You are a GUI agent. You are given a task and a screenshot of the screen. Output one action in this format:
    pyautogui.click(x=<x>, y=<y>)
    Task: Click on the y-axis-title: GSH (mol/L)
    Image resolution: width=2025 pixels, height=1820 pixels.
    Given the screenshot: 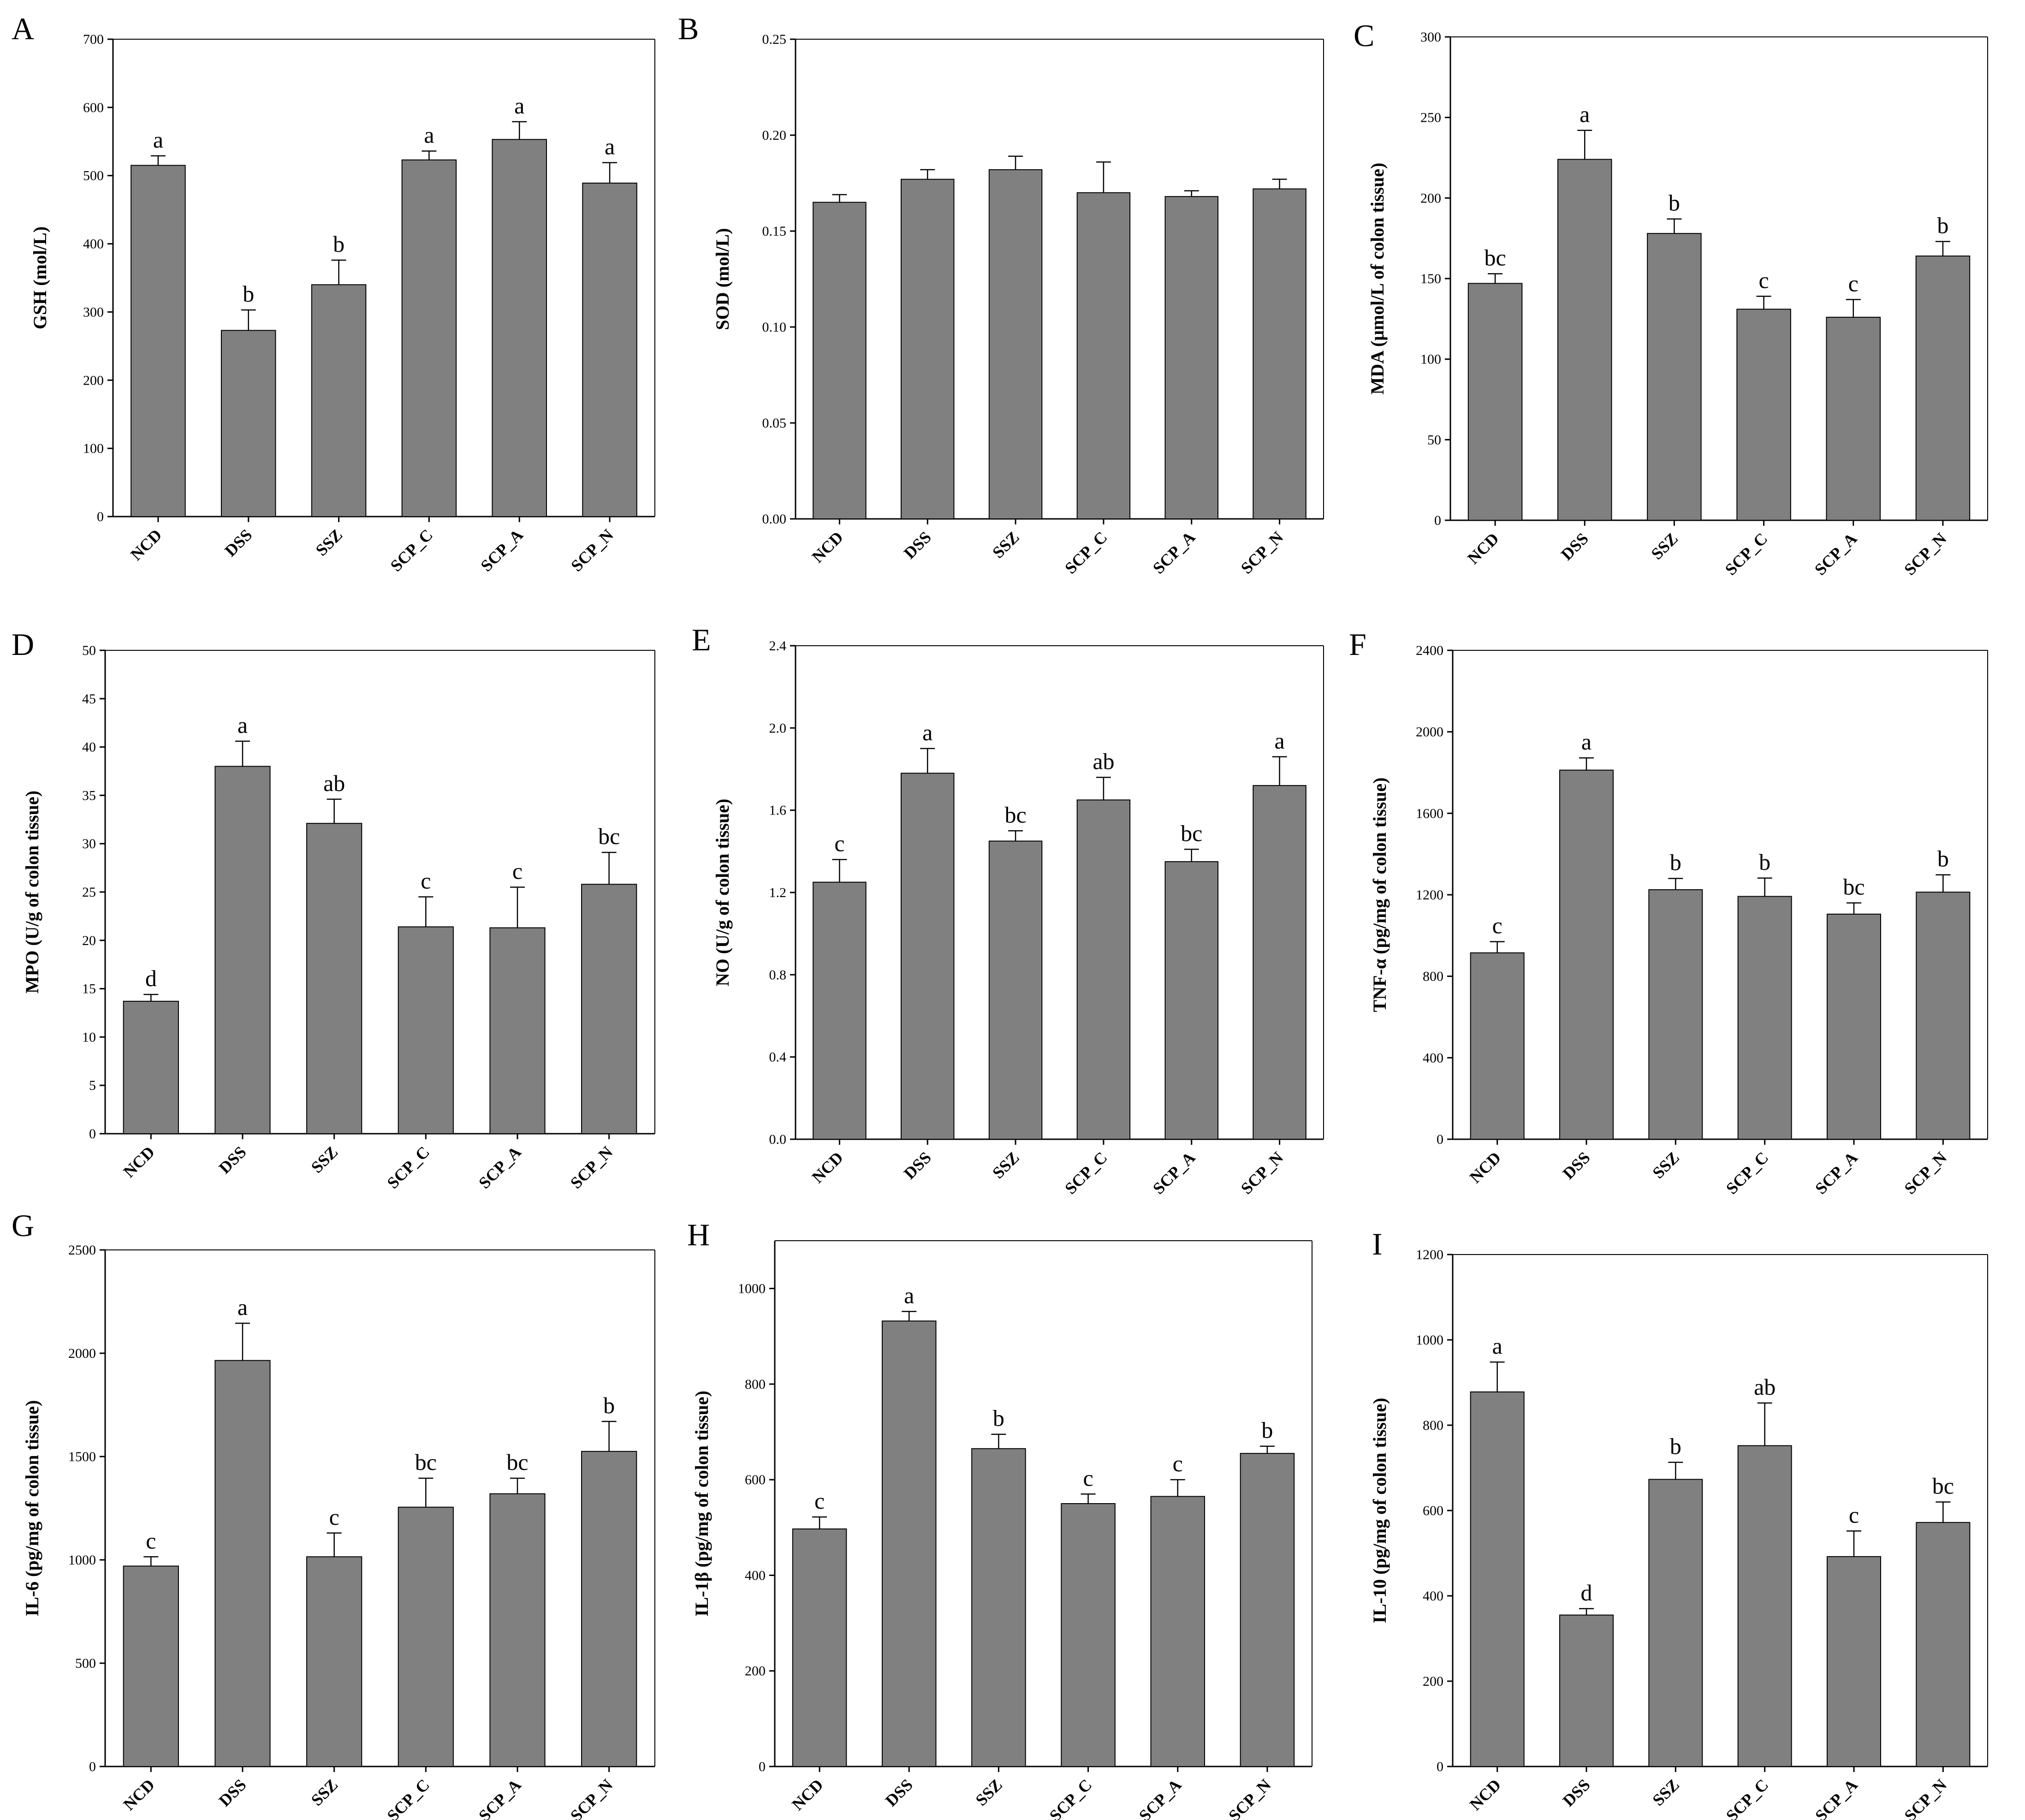 What is the action you would take?
    pyautogui.click(x=40, y=277)
    